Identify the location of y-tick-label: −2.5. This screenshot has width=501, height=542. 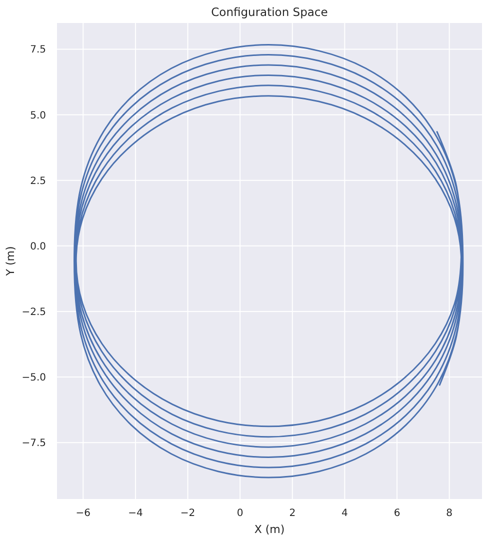
(34, 312).